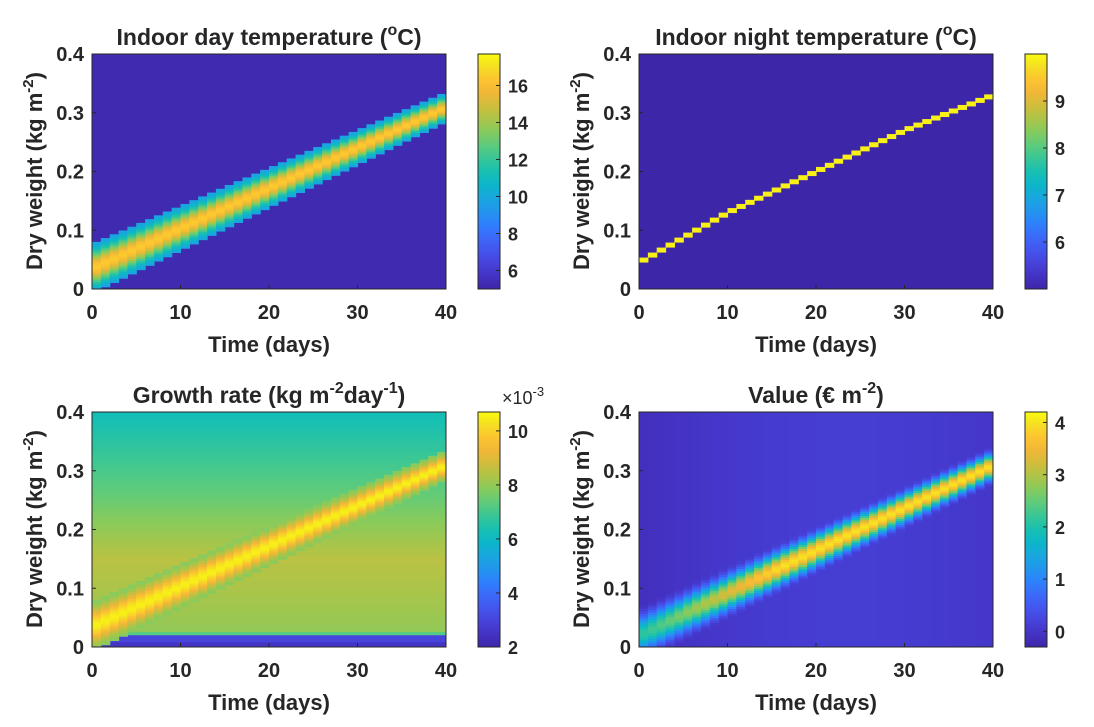  What do you see at coordinates (617, 413) in the screenshot?
I see `y-tick-label: 0.4` at bounding box center [617, 413].